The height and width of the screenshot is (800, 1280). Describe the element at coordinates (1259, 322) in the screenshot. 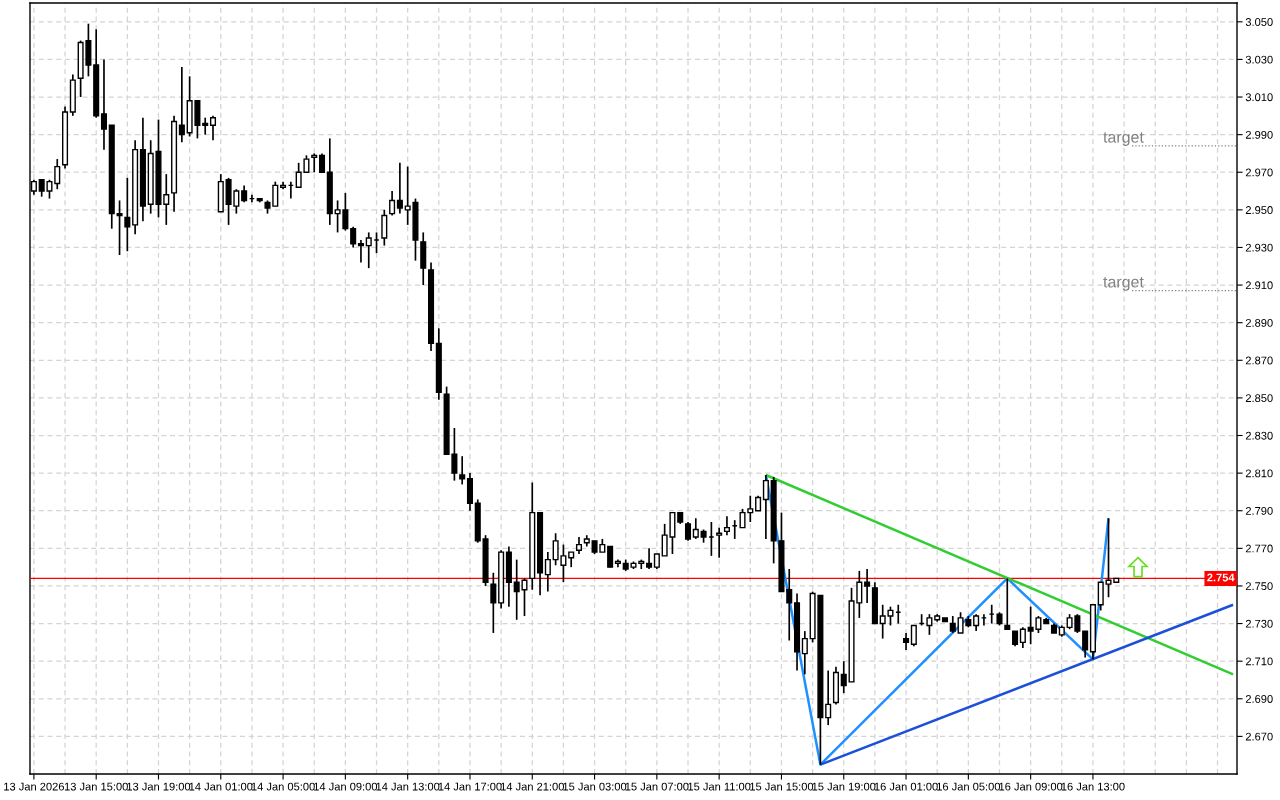

I see `y-tick-label: 2.890` at that location.